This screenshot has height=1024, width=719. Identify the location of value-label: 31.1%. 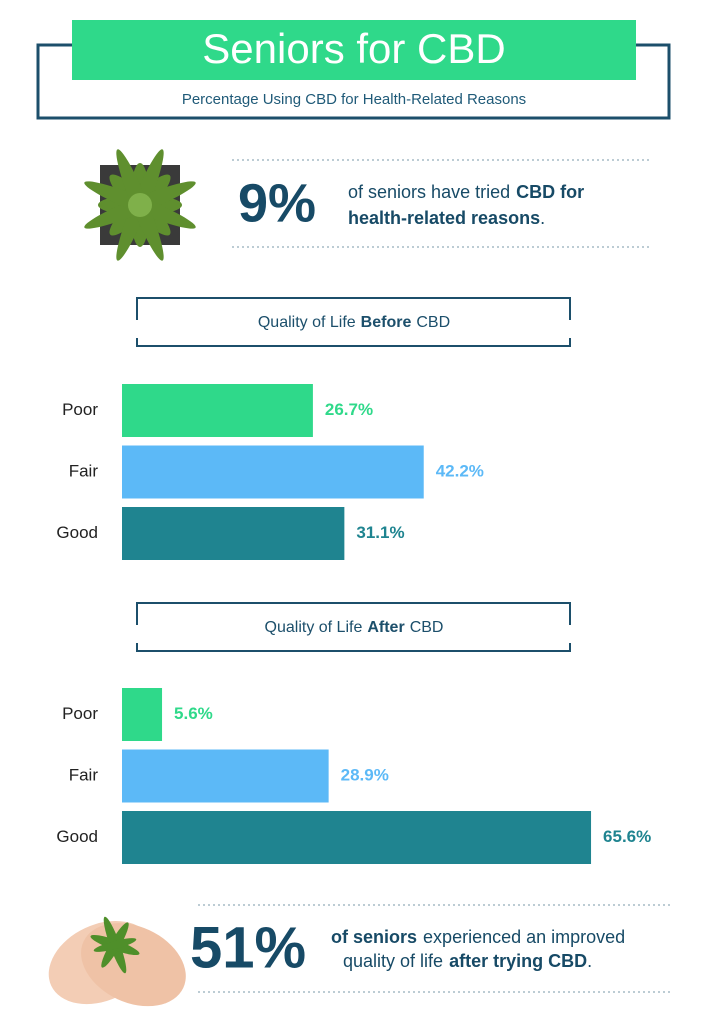
(380, 532).